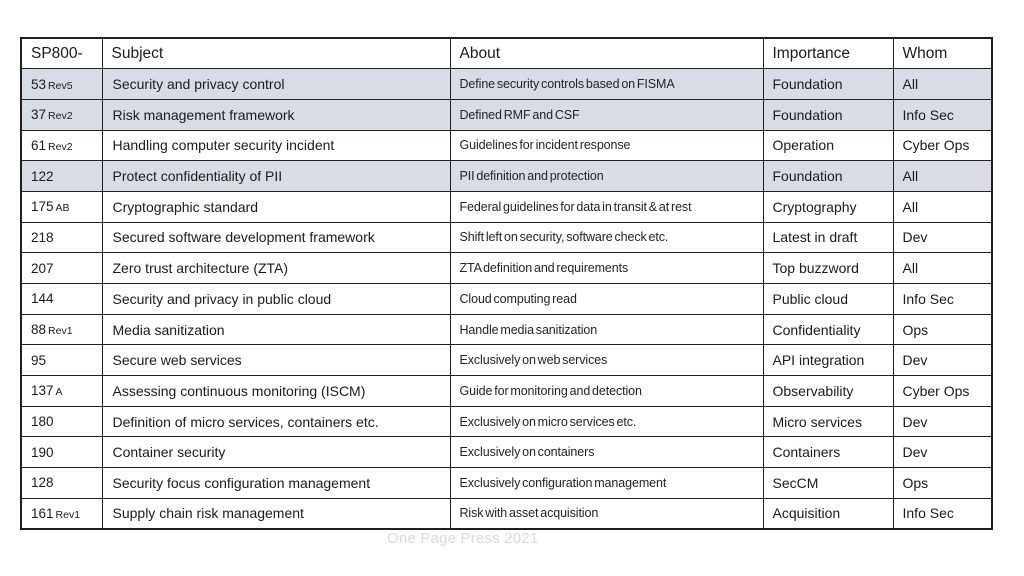 This screenshot has width=1024, height=576. What do you see at coordinates (276, 84) in the screenshot?
I see `cell-subject: Security and privacy control` at bounding box center [276, 84].